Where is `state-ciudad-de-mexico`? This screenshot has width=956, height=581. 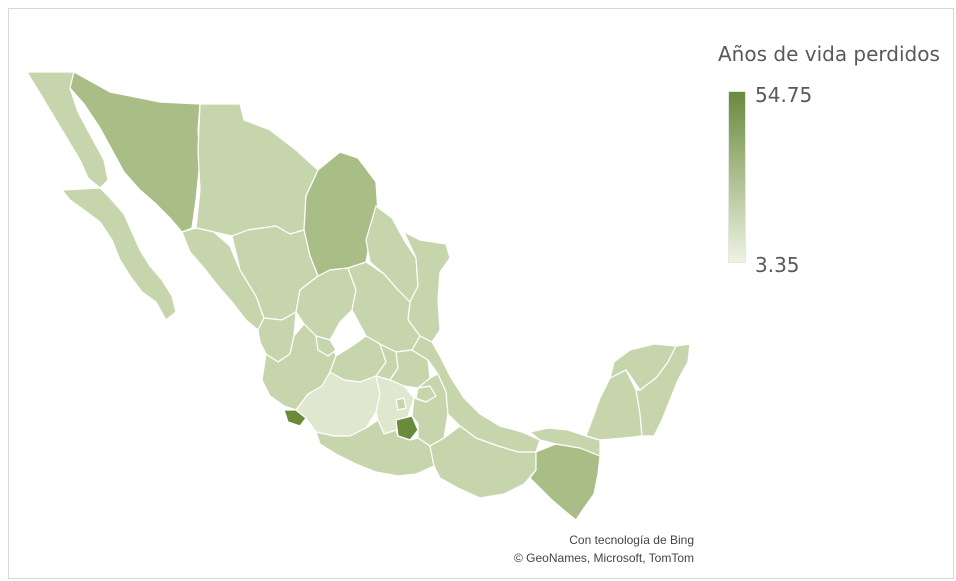 state-ciudad-de-mexico is located at coordinates (401, 404).